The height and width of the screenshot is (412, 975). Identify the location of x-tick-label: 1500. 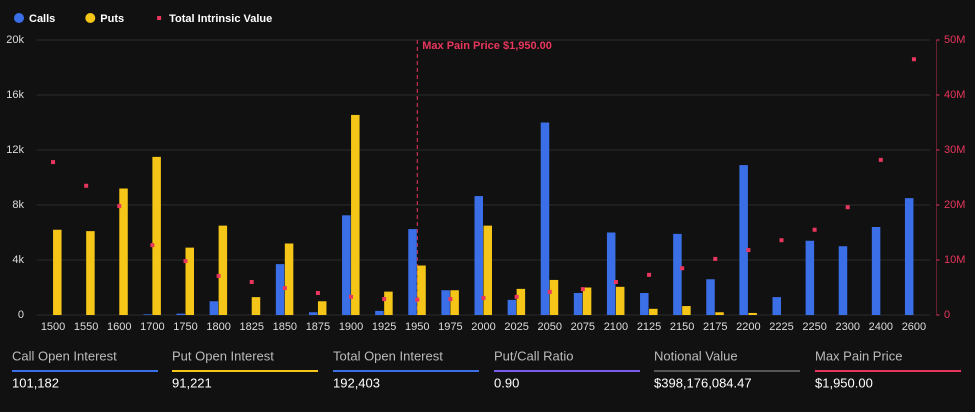
(53, 327).